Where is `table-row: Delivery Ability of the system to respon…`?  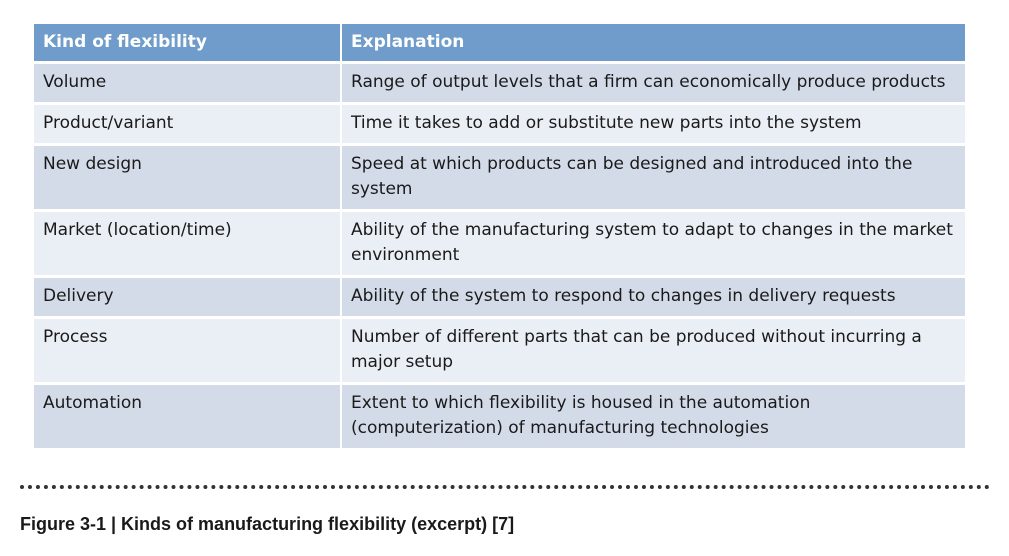 table-row: Delivery Ability of the system to respon… is located at coordinates (499, 295).